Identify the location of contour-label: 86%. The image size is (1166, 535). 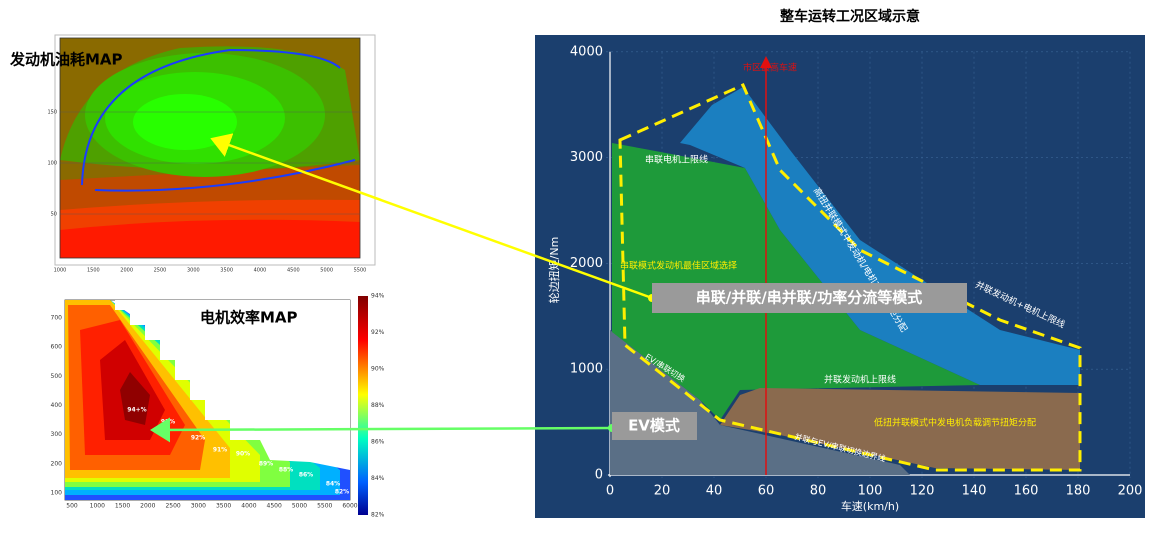
(306, 475).